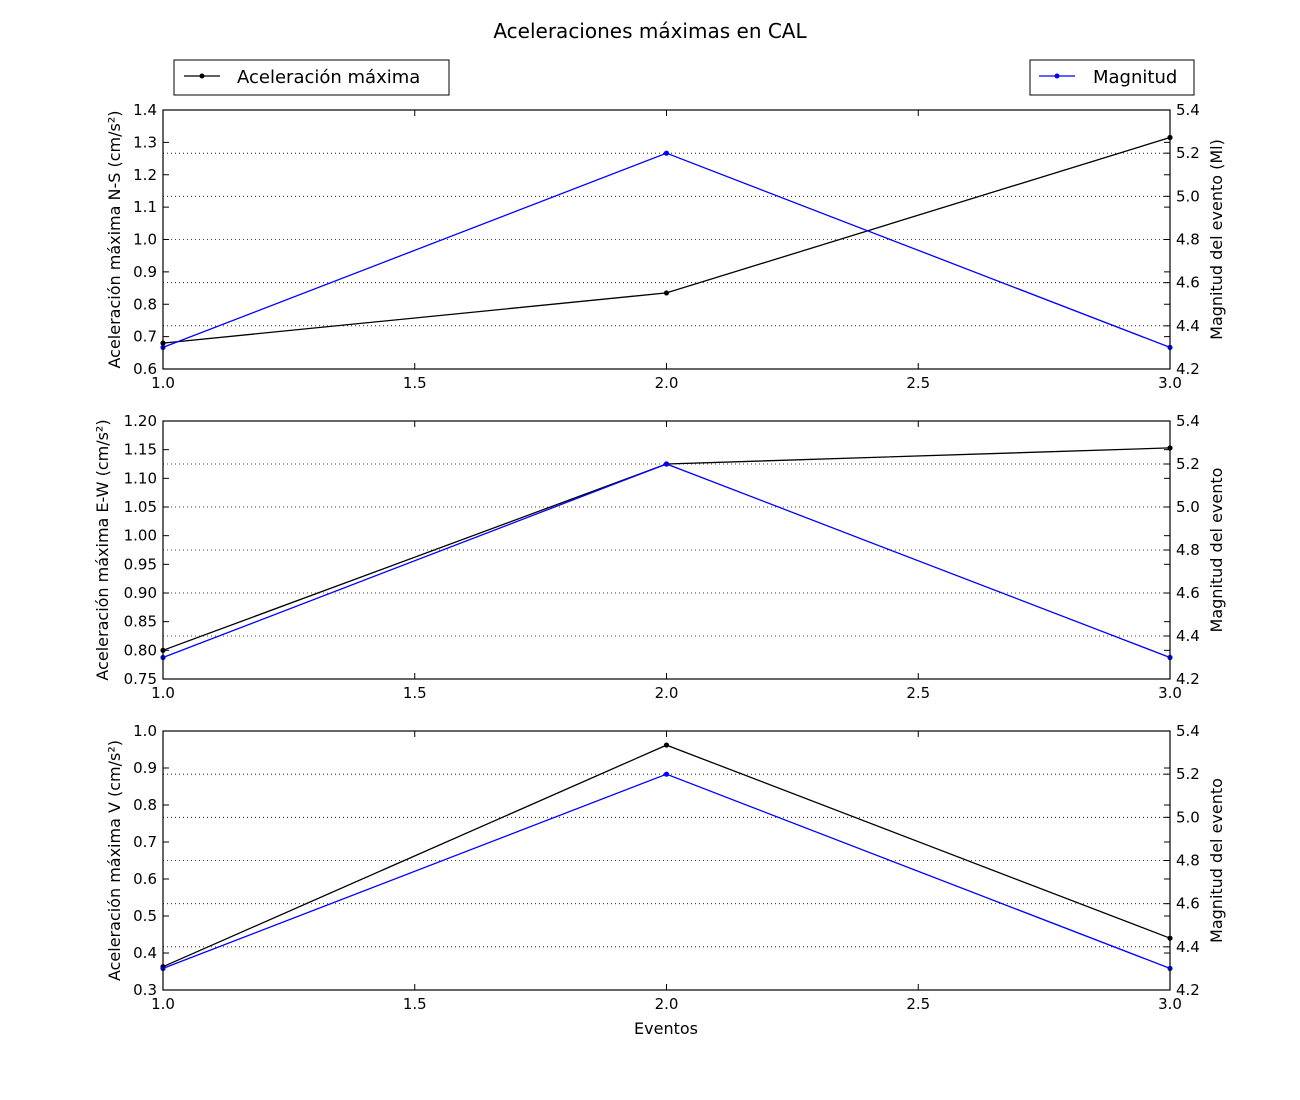 This screenshot has width=1300, height=1100. I want to click on legend-left-swatch-marker, so click(202, 76).